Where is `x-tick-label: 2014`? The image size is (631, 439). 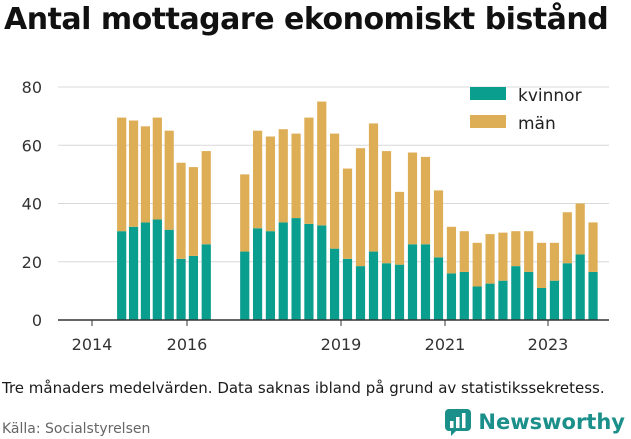 x-tick-label: 2014 is located at coordinates (92, 344).